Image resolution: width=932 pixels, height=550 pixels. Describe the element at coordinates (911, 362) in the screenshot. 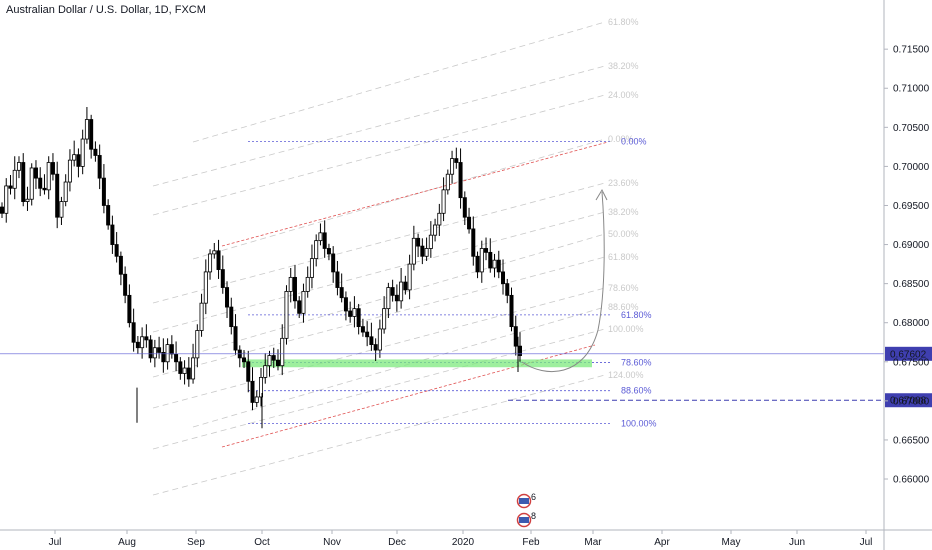

I see `price-tick-label: 0.67500` at that location.